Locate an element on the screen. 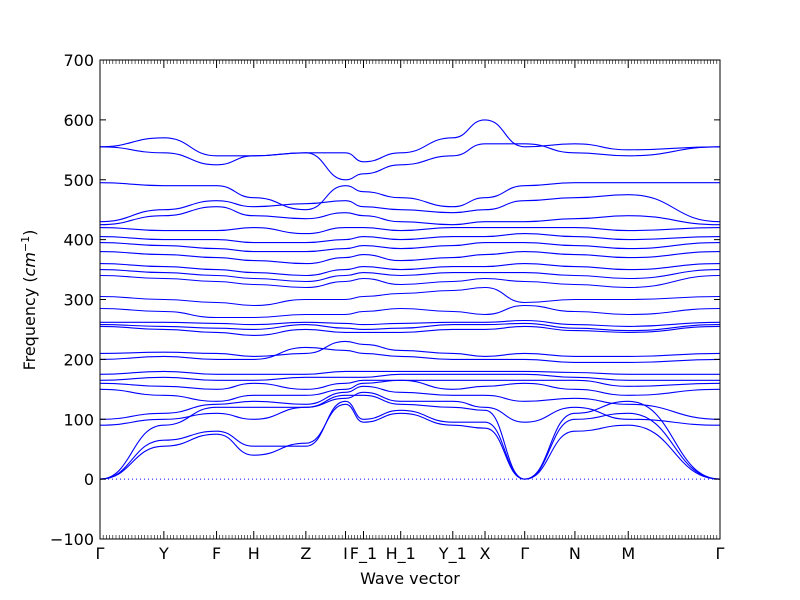 The image size is (800, 600). x-axis-title: Wave vector is located at coordinates (410, 578).